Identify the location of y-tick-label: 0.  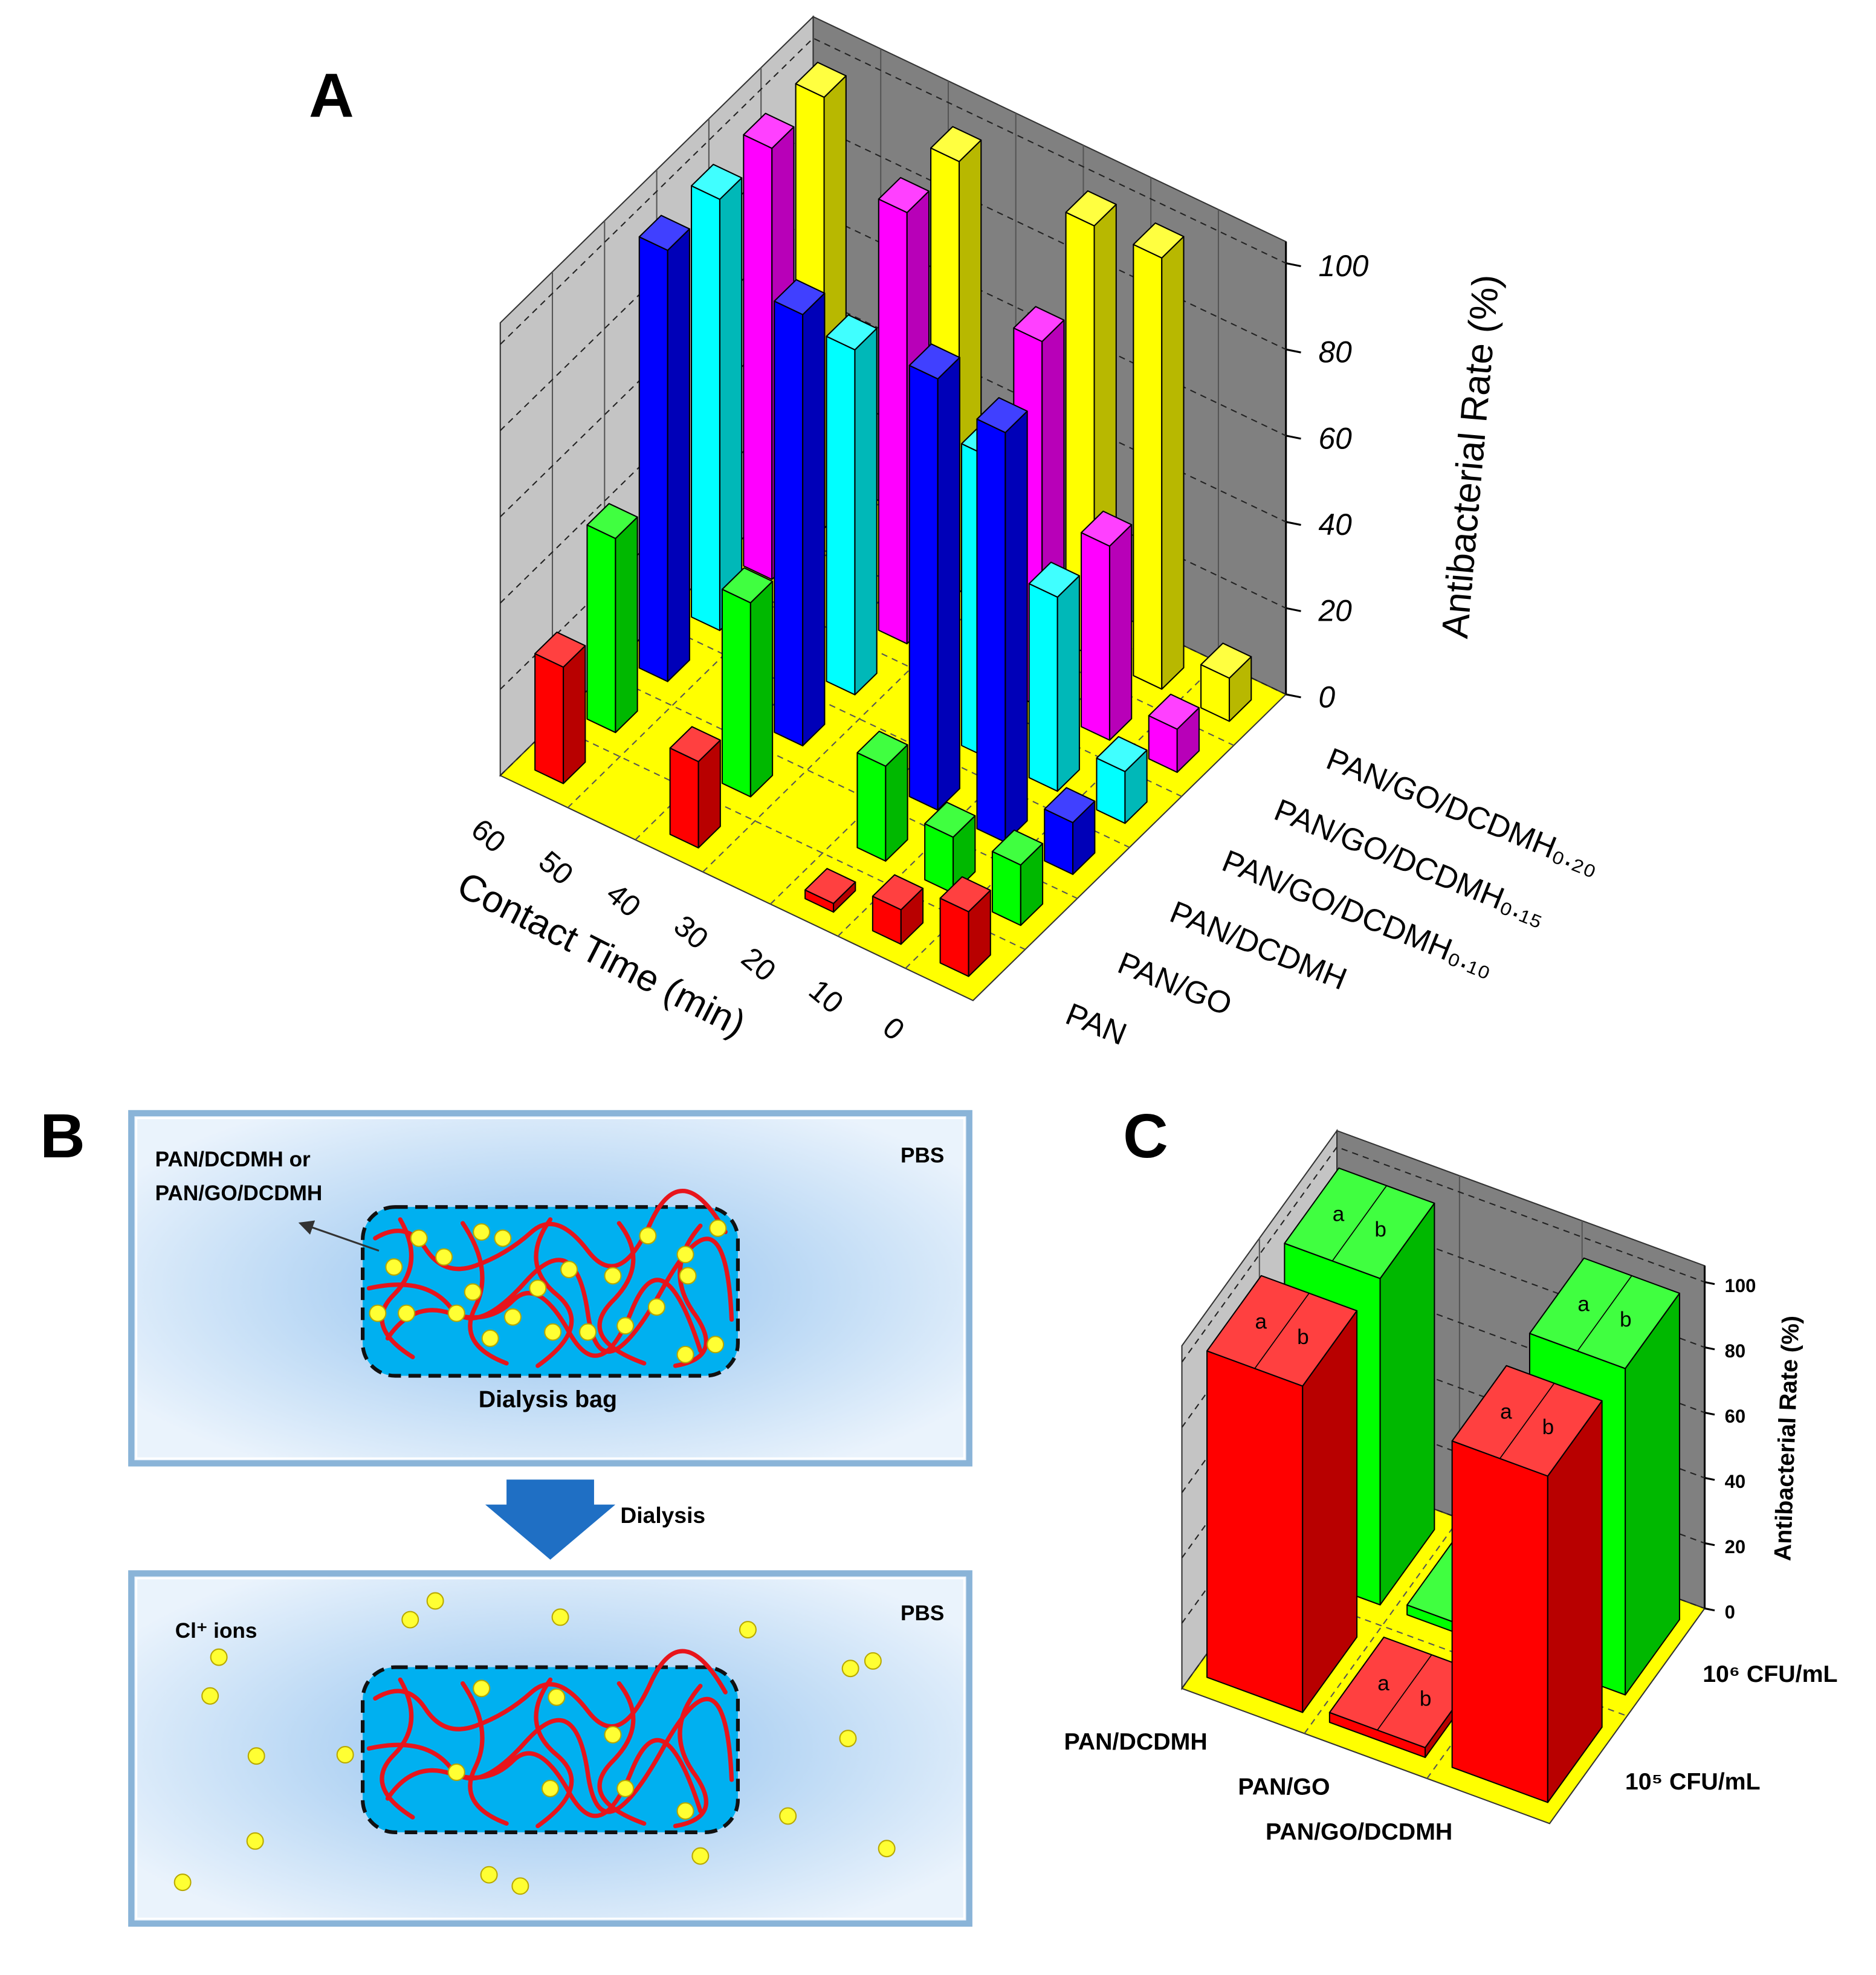
(1730, 1612).